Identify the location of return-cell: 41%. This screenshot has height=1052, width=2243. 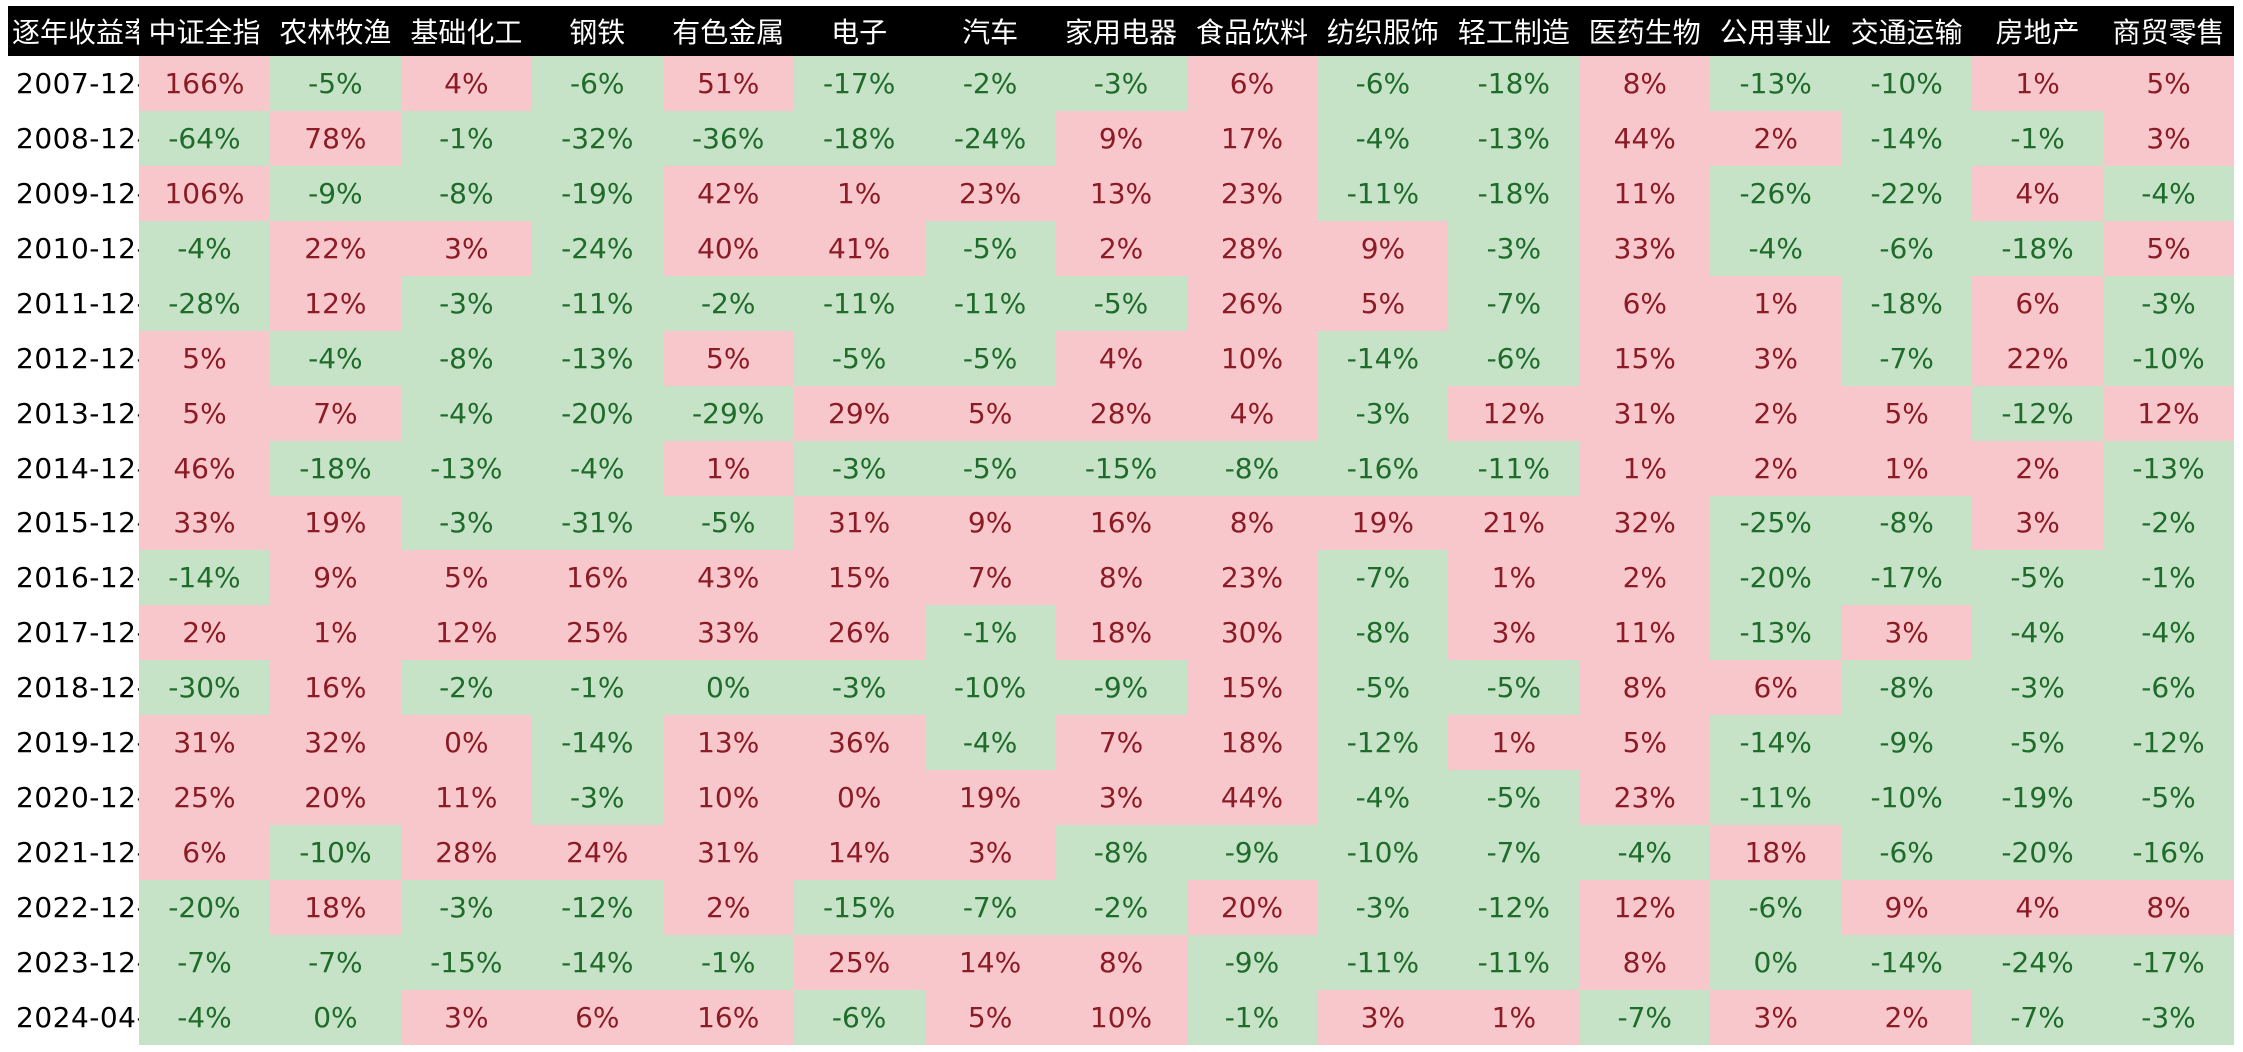
(859, 248).